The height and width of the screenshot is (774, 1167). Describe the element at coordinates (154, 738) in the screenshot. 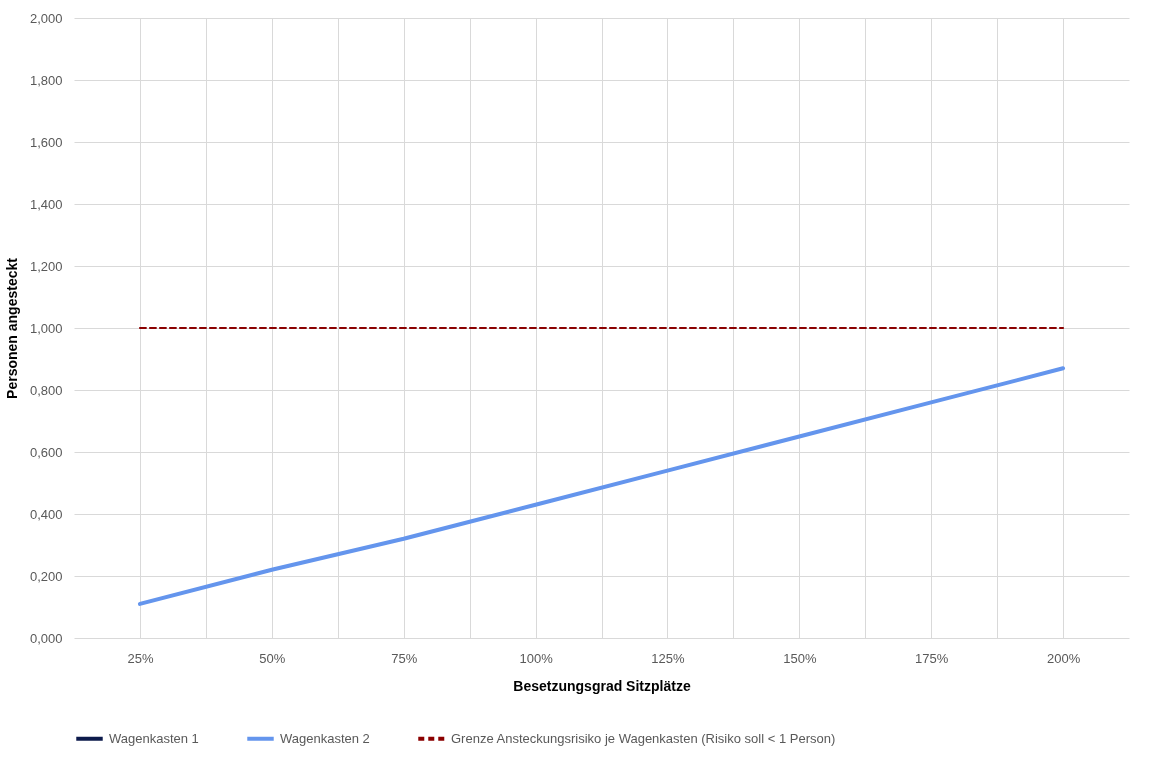

I see `legend-label: Wagenkasten 1` at that location.